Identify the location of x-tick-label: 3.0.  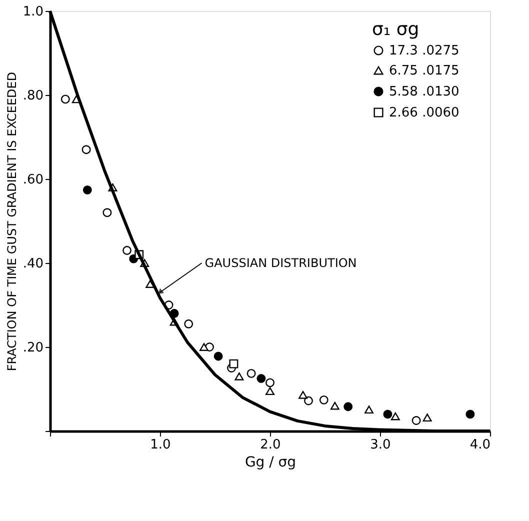
(380, 445).